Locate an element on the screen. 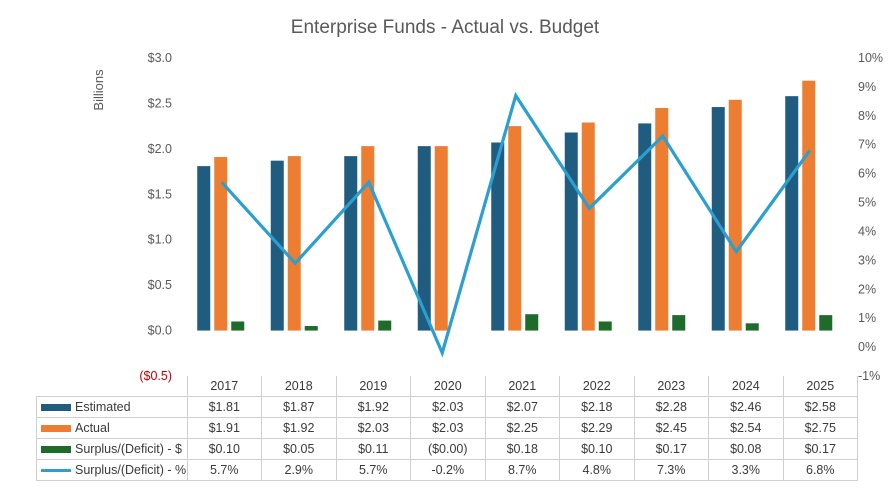 The width and height of the screenshot is (891, 495). legend-entry: Surplus/(Deficit) - $ is located at coordinates (112, 449).